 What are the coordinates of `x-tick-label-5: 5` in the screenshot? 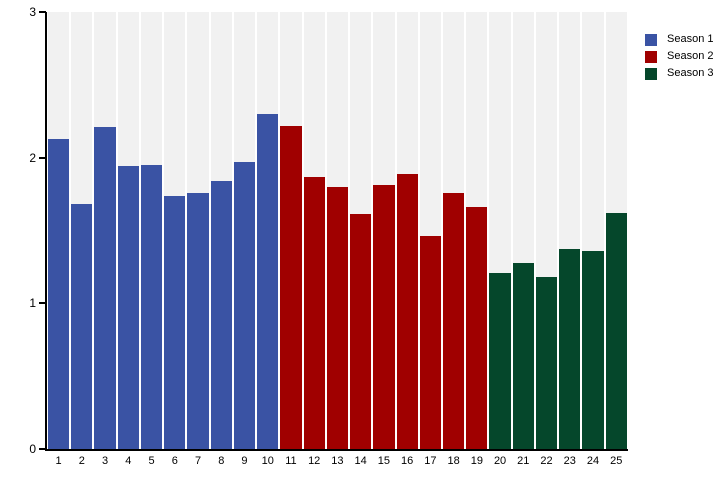 It's located at (151, 461).